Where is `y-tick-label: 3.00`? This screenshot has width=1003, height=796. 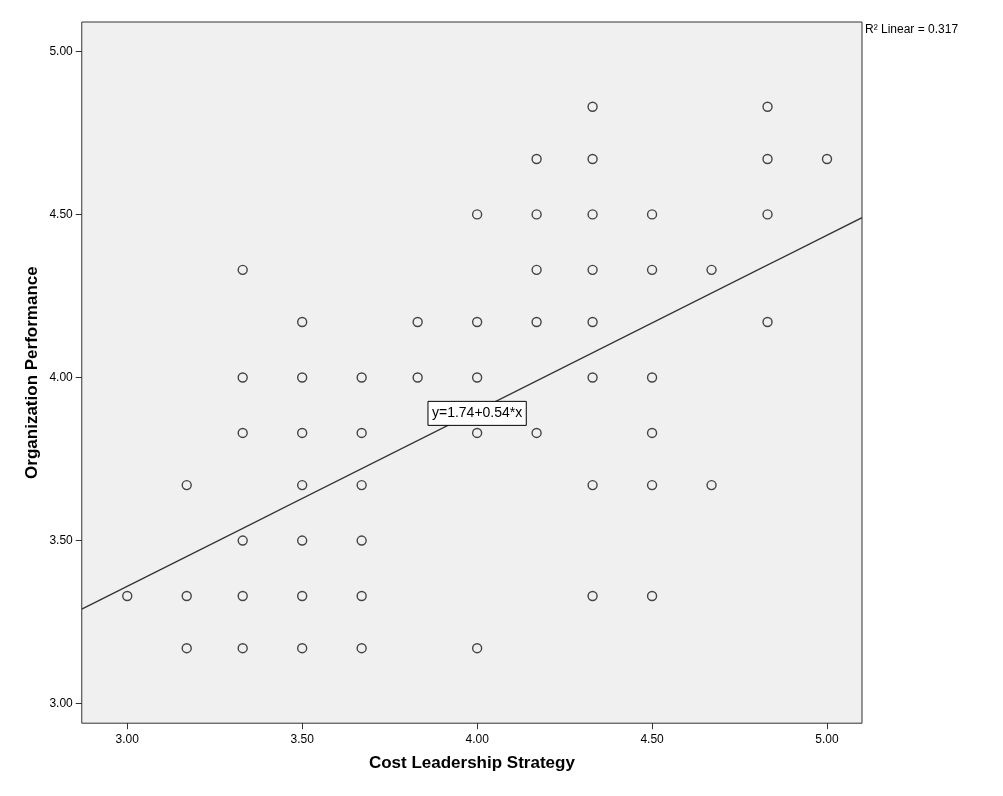
y-tick-label: 3.00 is located at coordinates (61, 702).